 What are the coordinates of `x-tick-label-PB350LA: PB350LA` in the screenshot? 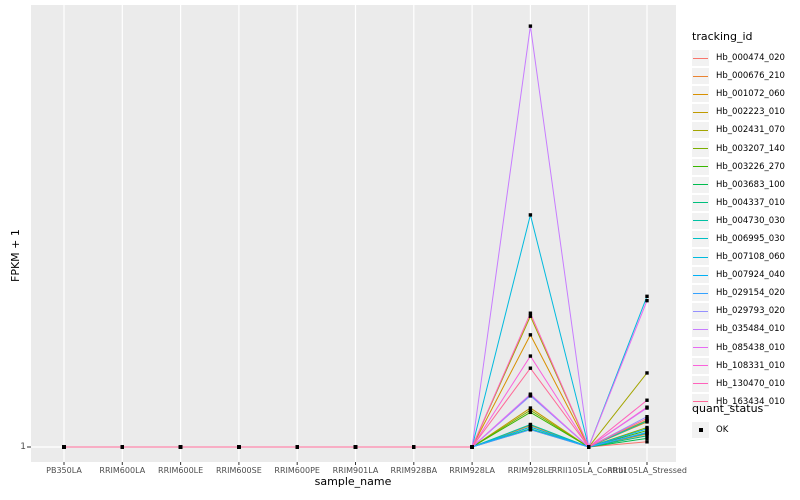 It's located at (64, 470).